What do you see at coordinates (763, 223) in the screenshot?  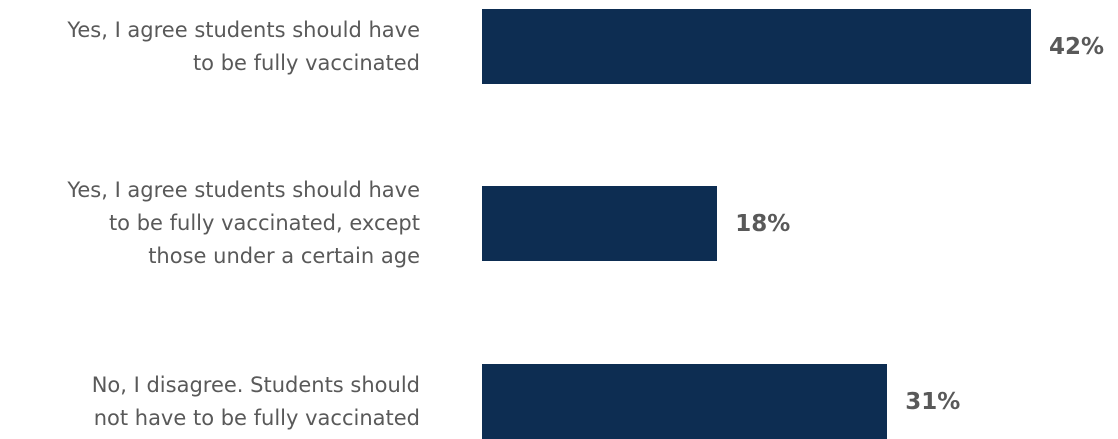 I see `value-label-2: 18%` at bounding box center [763, 223].